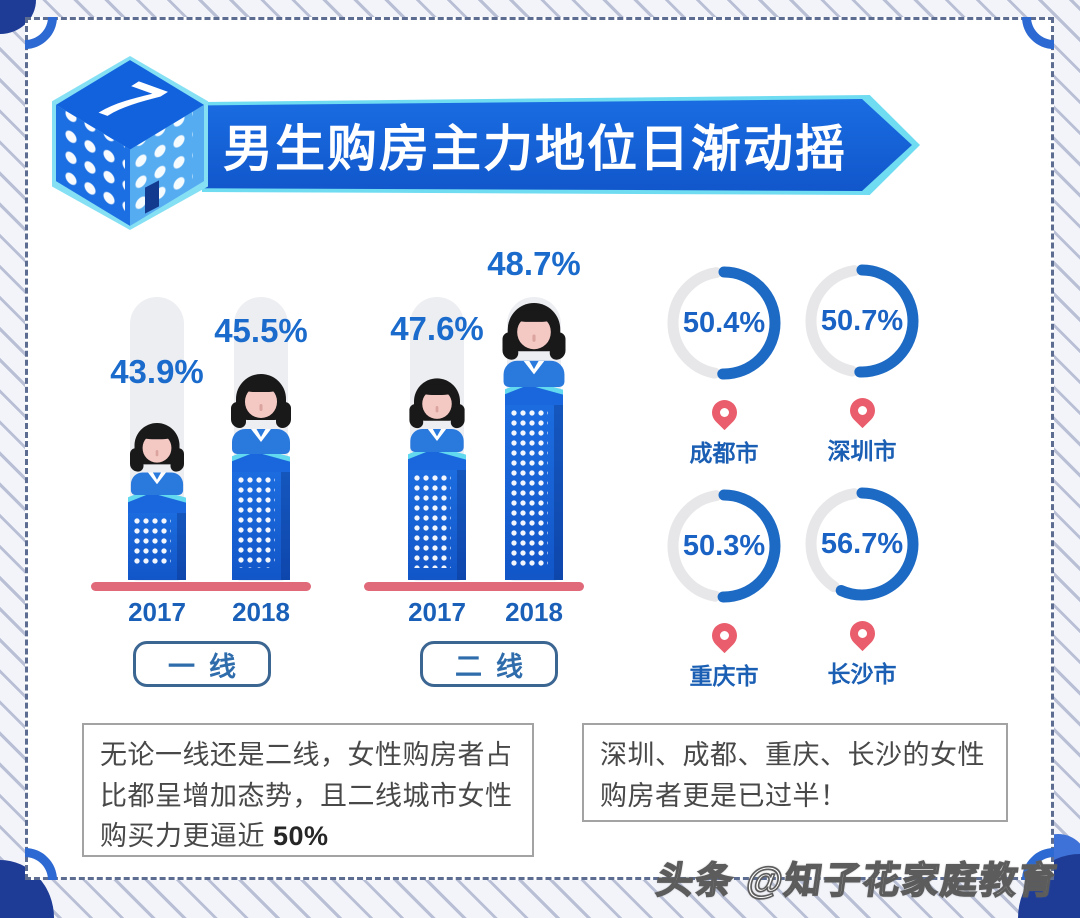 This screenshot has width=1080, height=918. I want to click on title-banner: 男生购房主力地位日渐动摇, so click(559, 145).